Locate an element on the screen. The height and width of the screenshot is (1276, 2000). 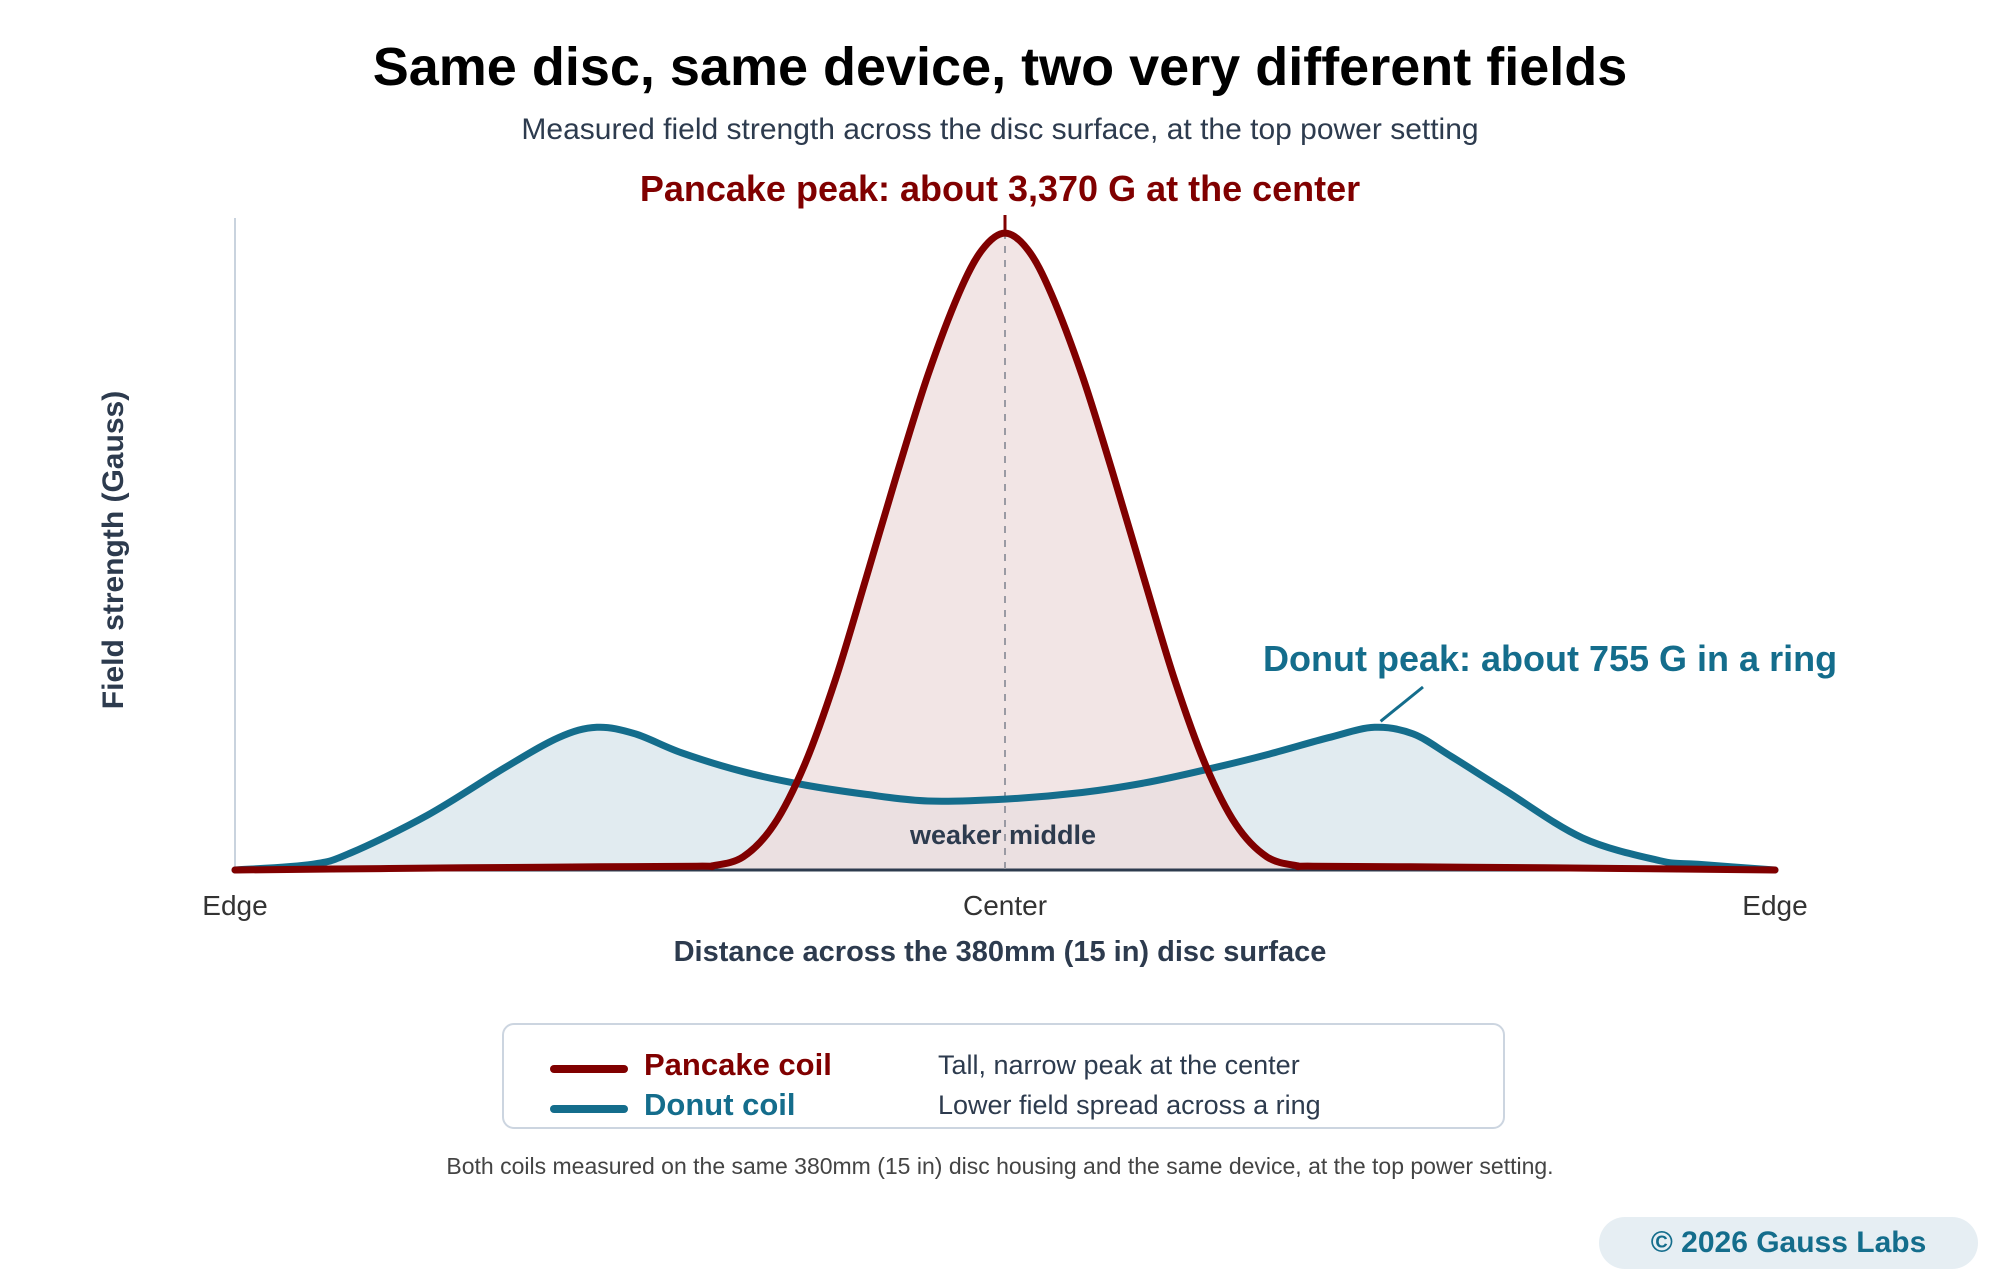
legend-name: Donut coil is located at coordinates (720, 1104).